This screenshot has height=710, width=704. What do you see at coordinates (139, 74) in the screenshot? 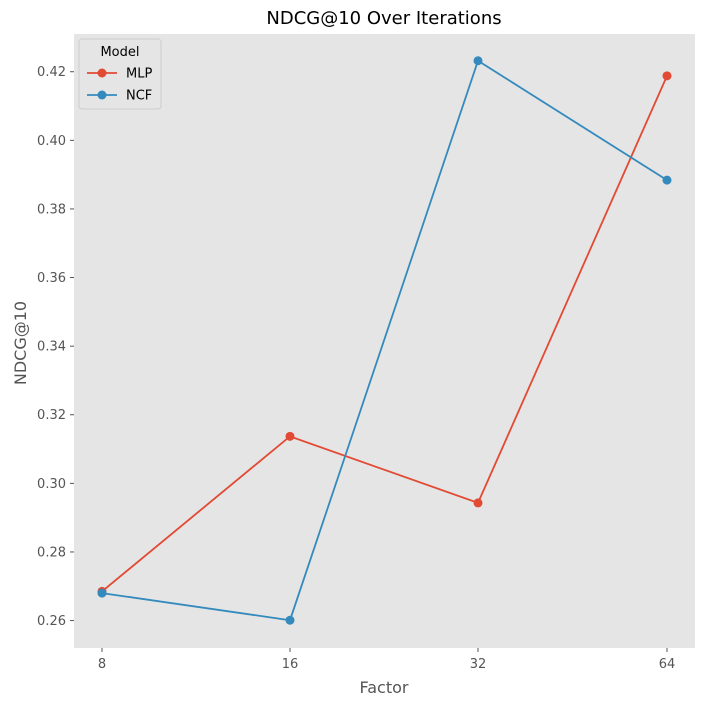
I see `legend-label-mlp: MLP` at bounding box center [139, 74].